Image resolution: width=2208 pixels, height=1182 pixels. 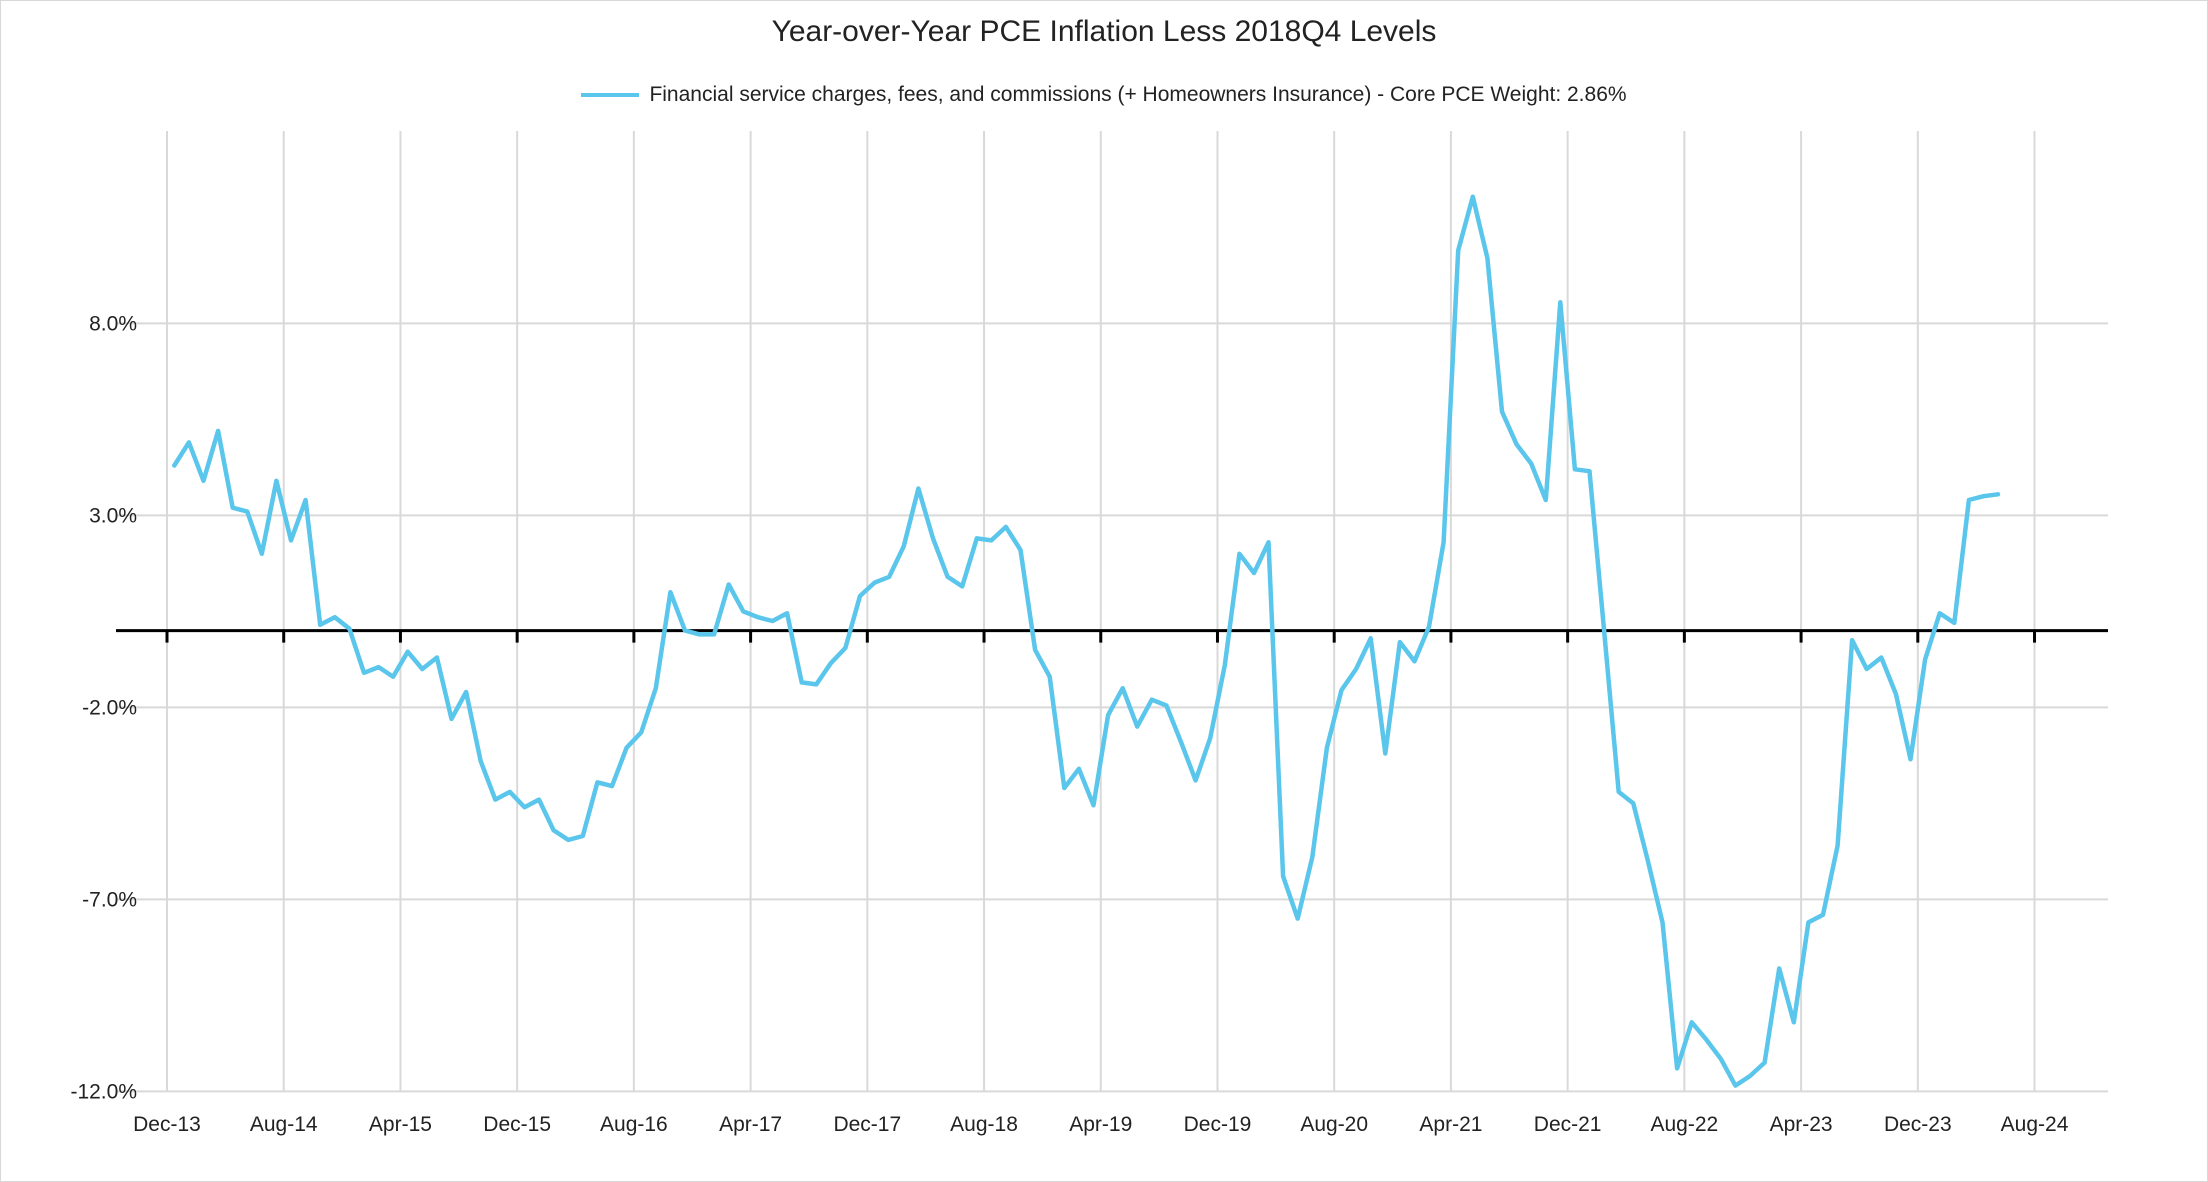 I want to click on x-tick-label: Aug-20, so click(x=1334, y=1124).